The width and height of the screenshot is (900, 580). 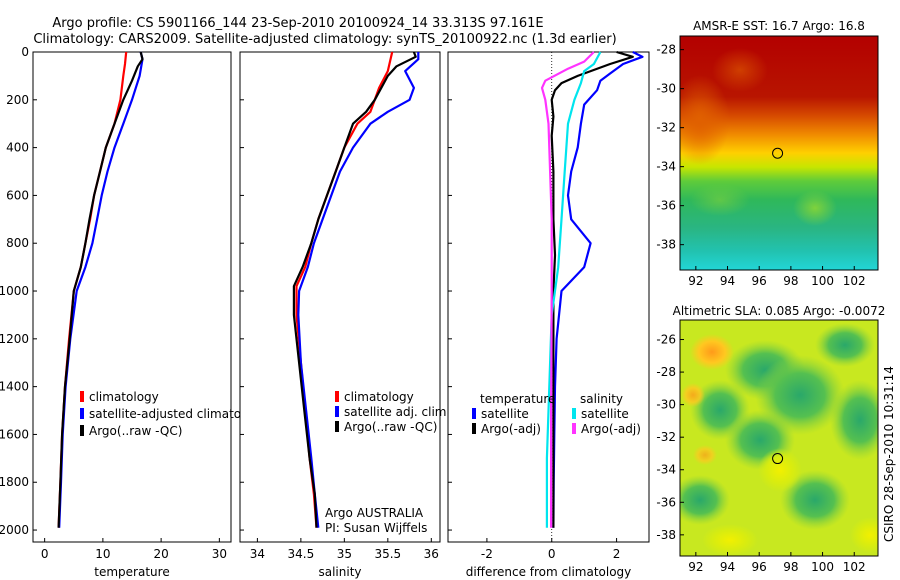 What do you see at coordinates (160, 554) in the screenshot?
I see `x-tick-label: 20` at bounding box center [160, 554].